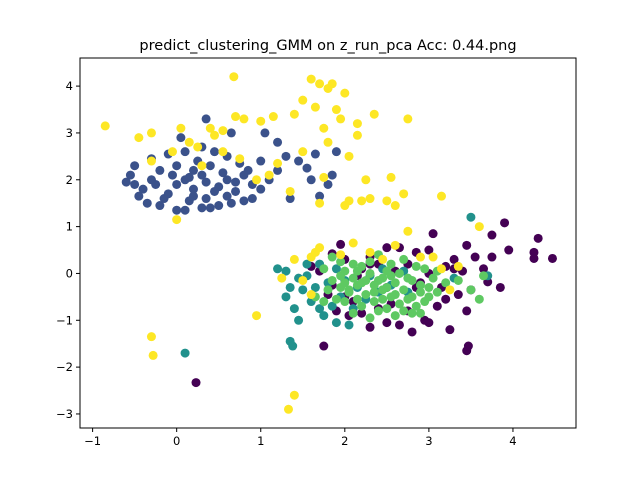  Describe the element at coordinates (92, 441) in the screenshot. I see `x-tick-label: −1` at that location.